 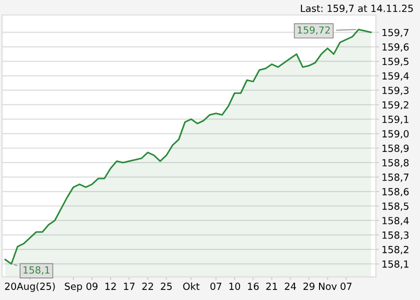 I want to click on y-tick-label: 159,1, so click(x=395, y=120).